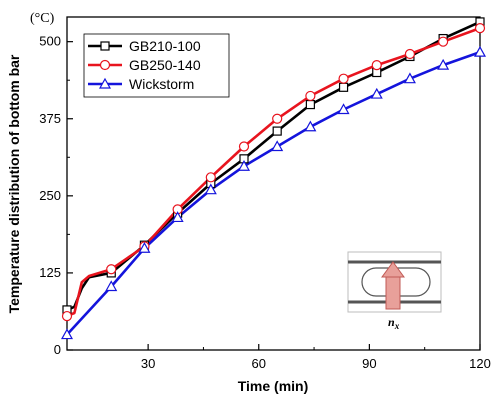 The width and height of the screenshot is (500, 406). I want to click on legend-marker-triangle, so click(105, 83).